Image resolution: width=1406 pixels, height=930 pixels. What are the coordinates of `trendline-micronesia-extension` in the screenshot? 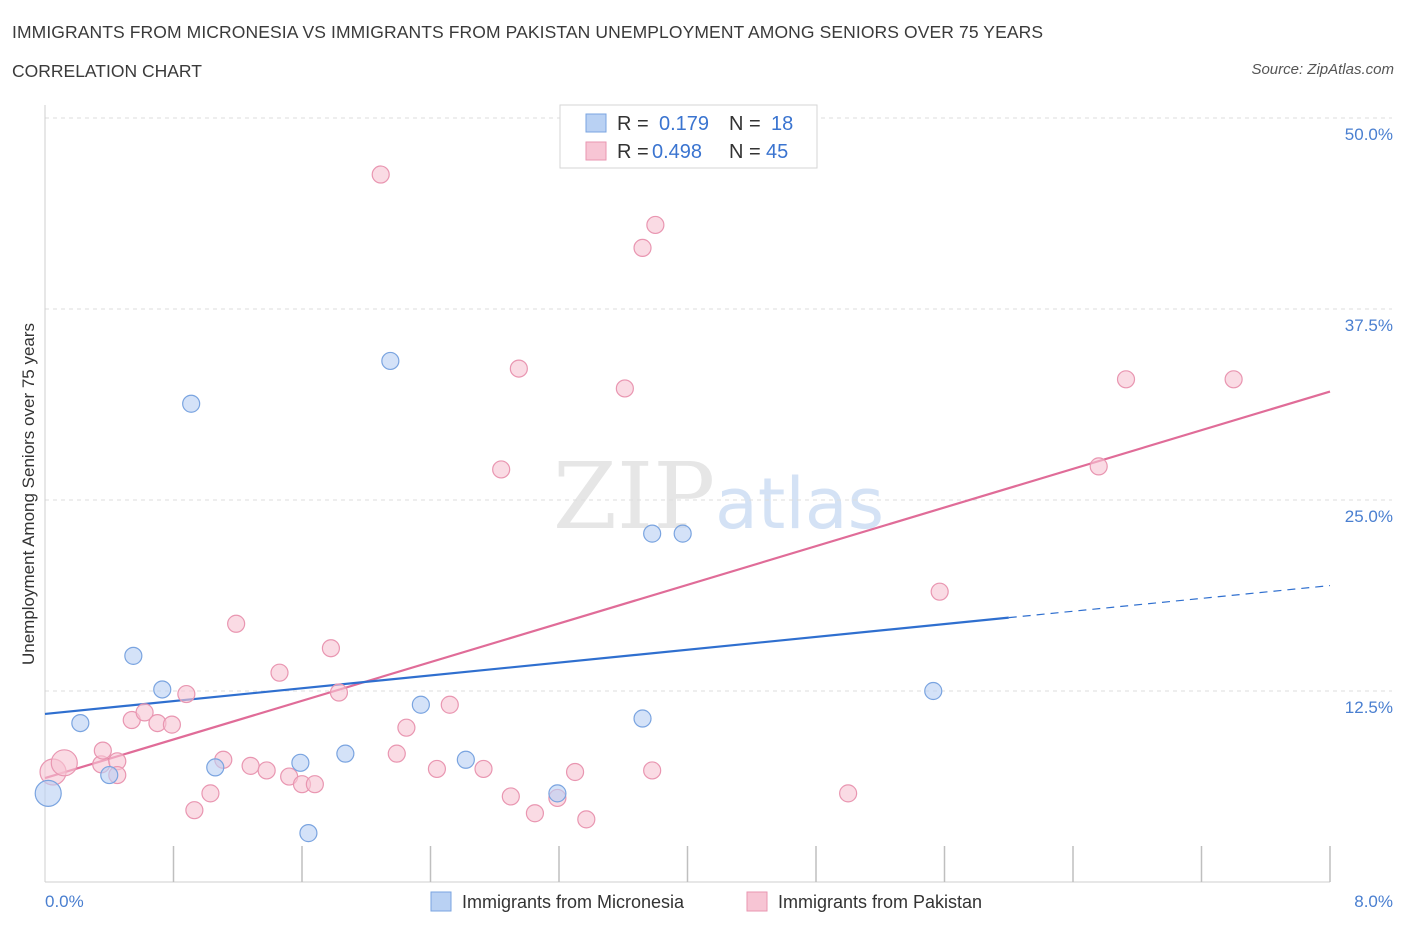 It's located at (1169, 601).